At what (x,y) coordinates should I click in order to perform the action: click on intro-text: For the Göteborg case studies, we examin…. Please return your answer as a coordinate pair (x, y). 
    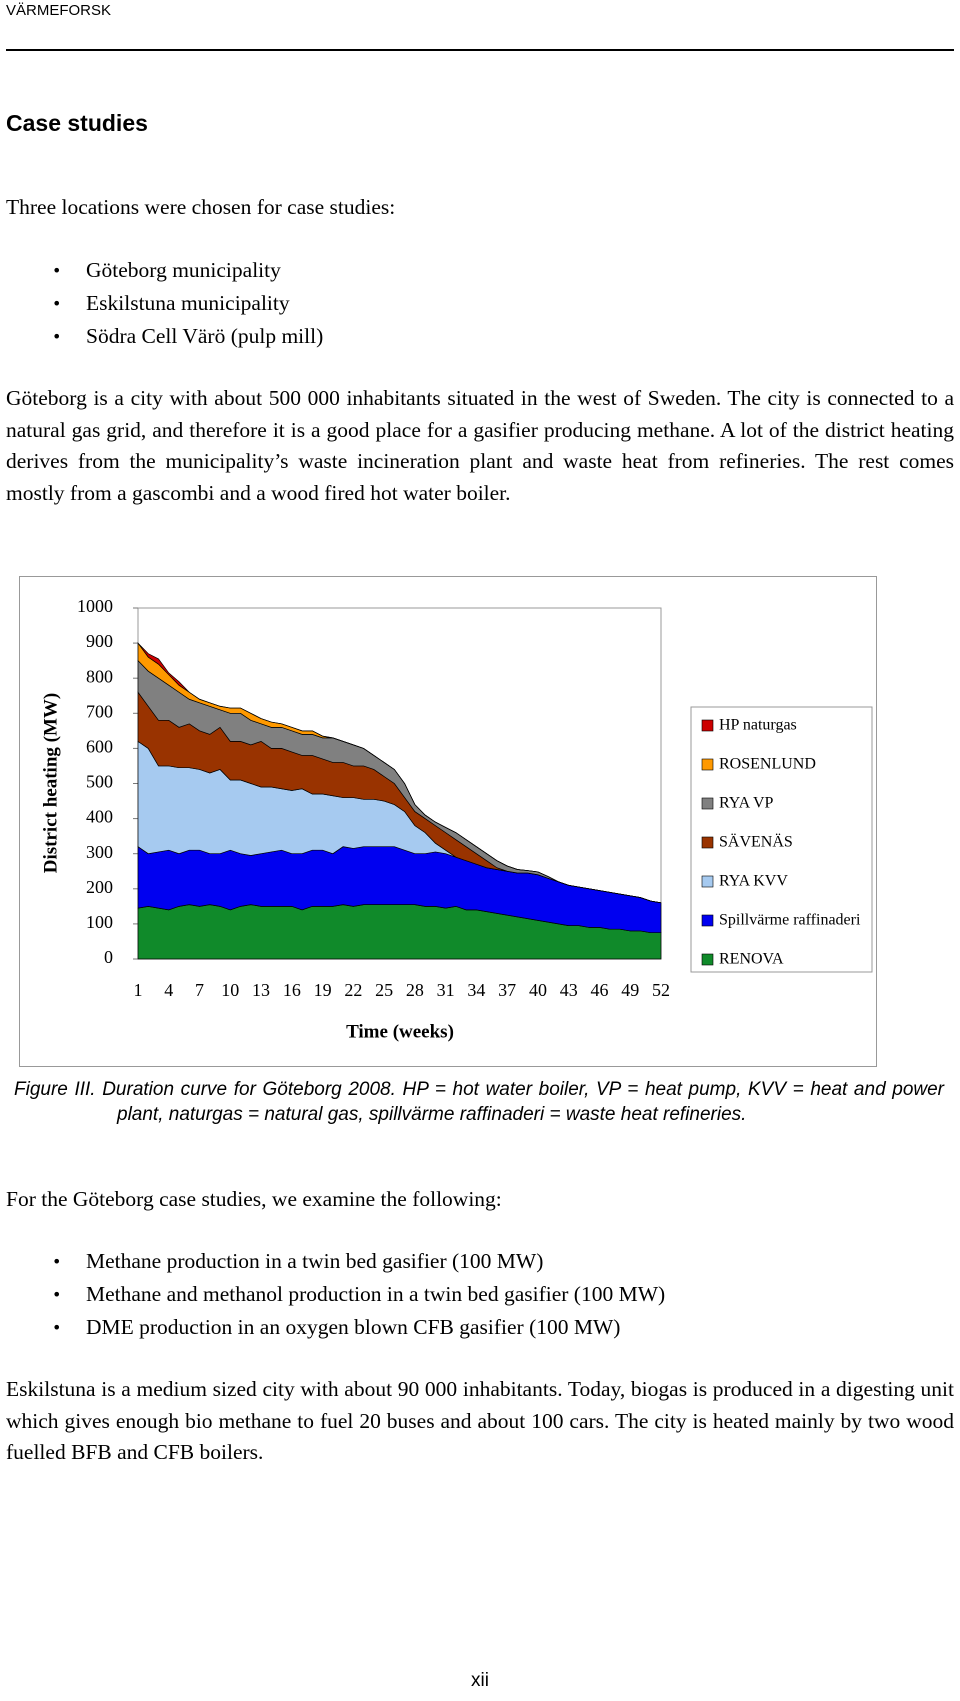
    Looking at the image, I should click on (254, 1199).